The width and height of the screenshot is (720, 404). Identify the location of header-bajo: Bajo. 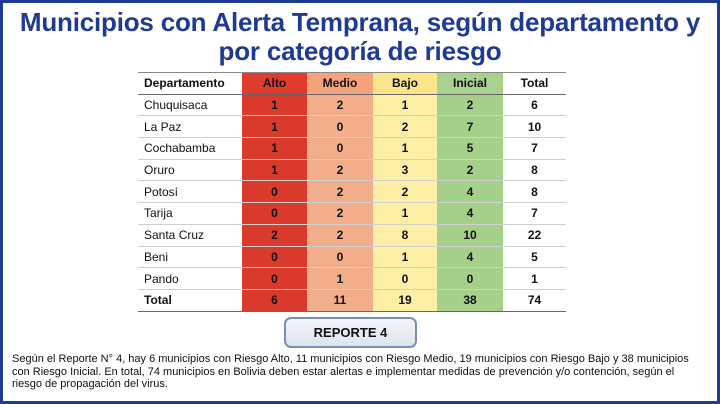
(405, 83).